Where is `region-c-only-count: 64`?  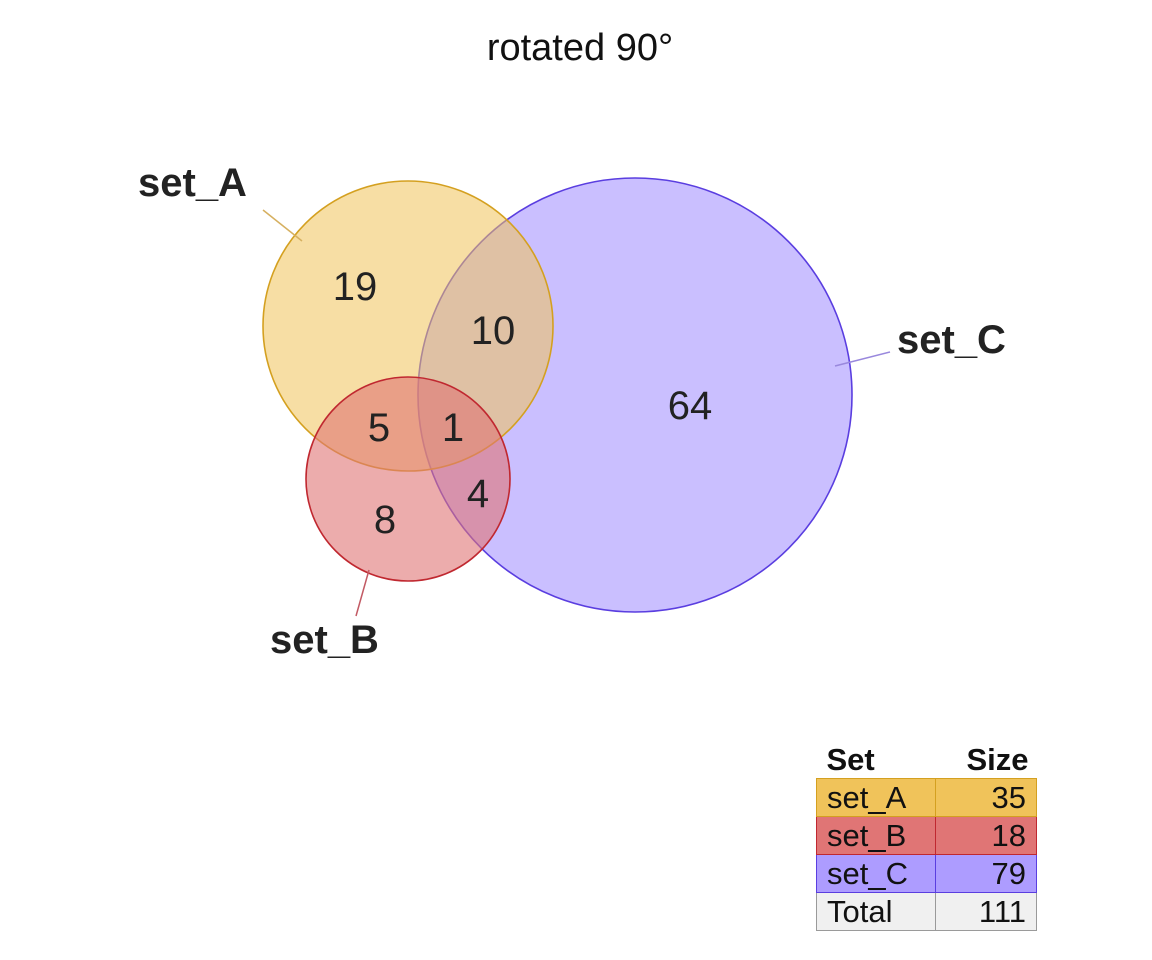
region-c-only-count: 64 is located at coordinates (690, 406).